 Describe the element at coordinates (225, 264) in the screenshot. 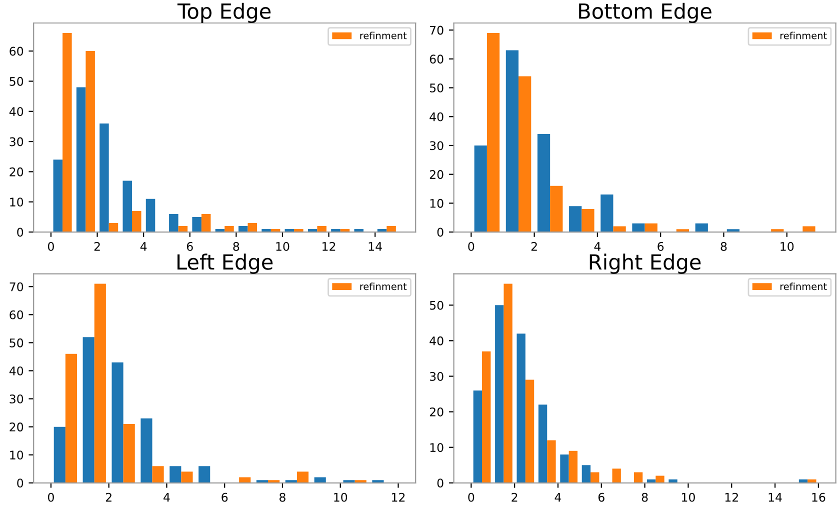

I see `chart-title: Left Edge` at that location.